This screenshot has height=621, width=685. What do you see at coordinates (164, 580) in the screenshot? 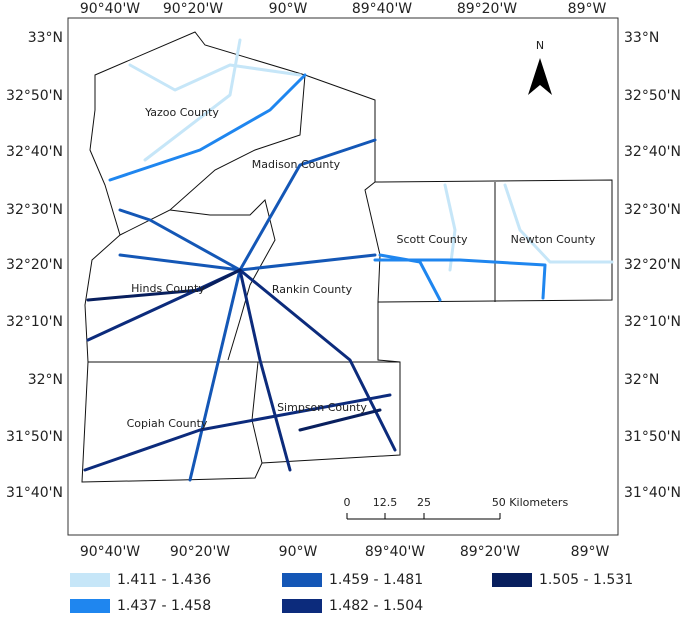
I see `legend-label: 1.411 - 1.436` at bounding box center [164, 580].